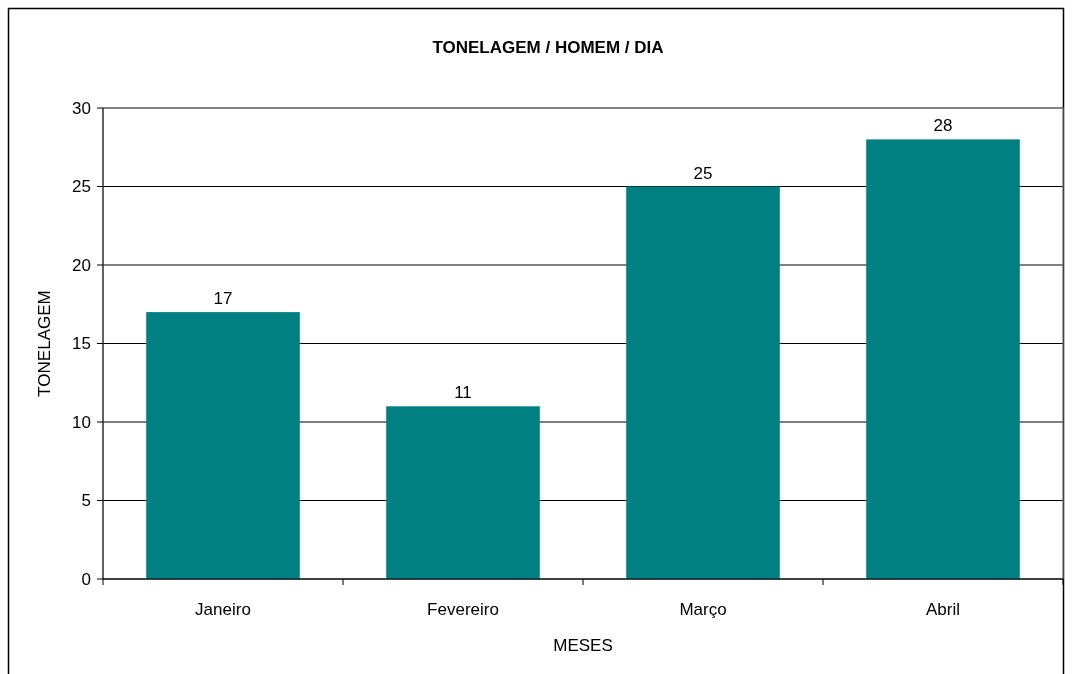 This screenshot has width=1073, height=674. I want to click on data-label: 28, so click(943, 126).